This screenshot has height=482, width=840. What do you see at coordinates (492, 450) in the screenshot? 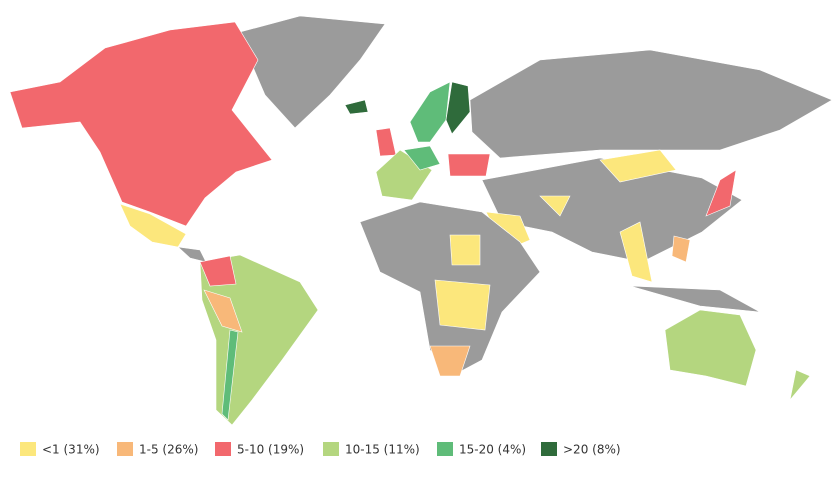
I see `legend-label: 15-20 (4%)` at bounding box center [492, 450].